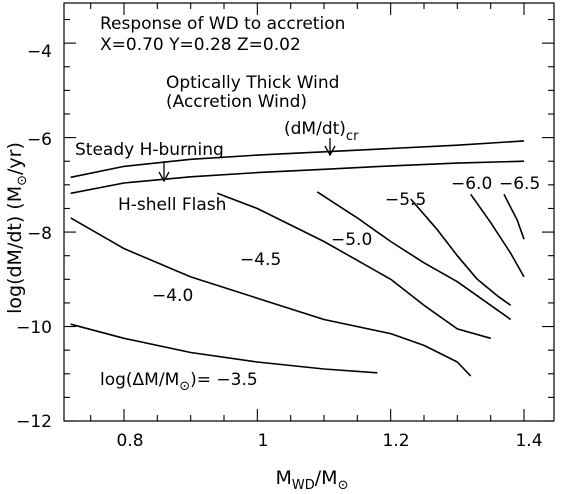 The width and height of the screenshot is (565, 494). Describe the element at coordinates (39, 140) in the screenshot. I see `y-tick-label: −6` at that location.